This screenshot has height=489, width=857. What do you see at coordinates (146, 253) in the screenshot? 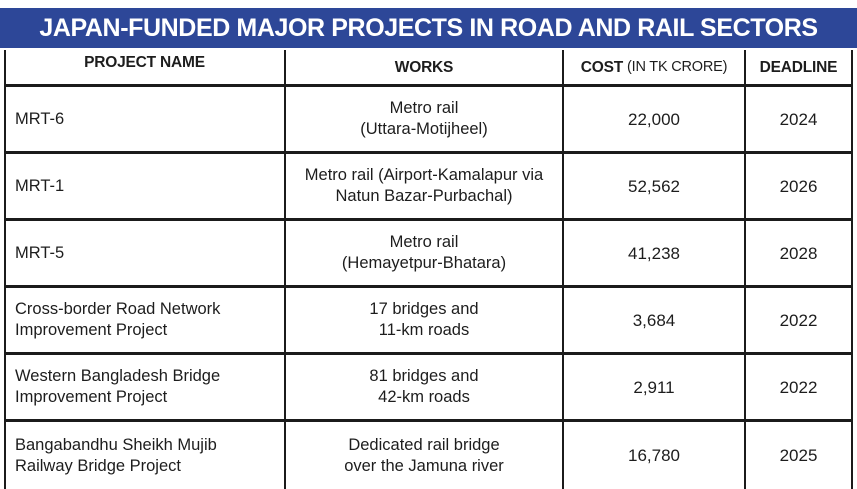
I see `project-name-cell: MRT-5` at bounding box center [146, 253].